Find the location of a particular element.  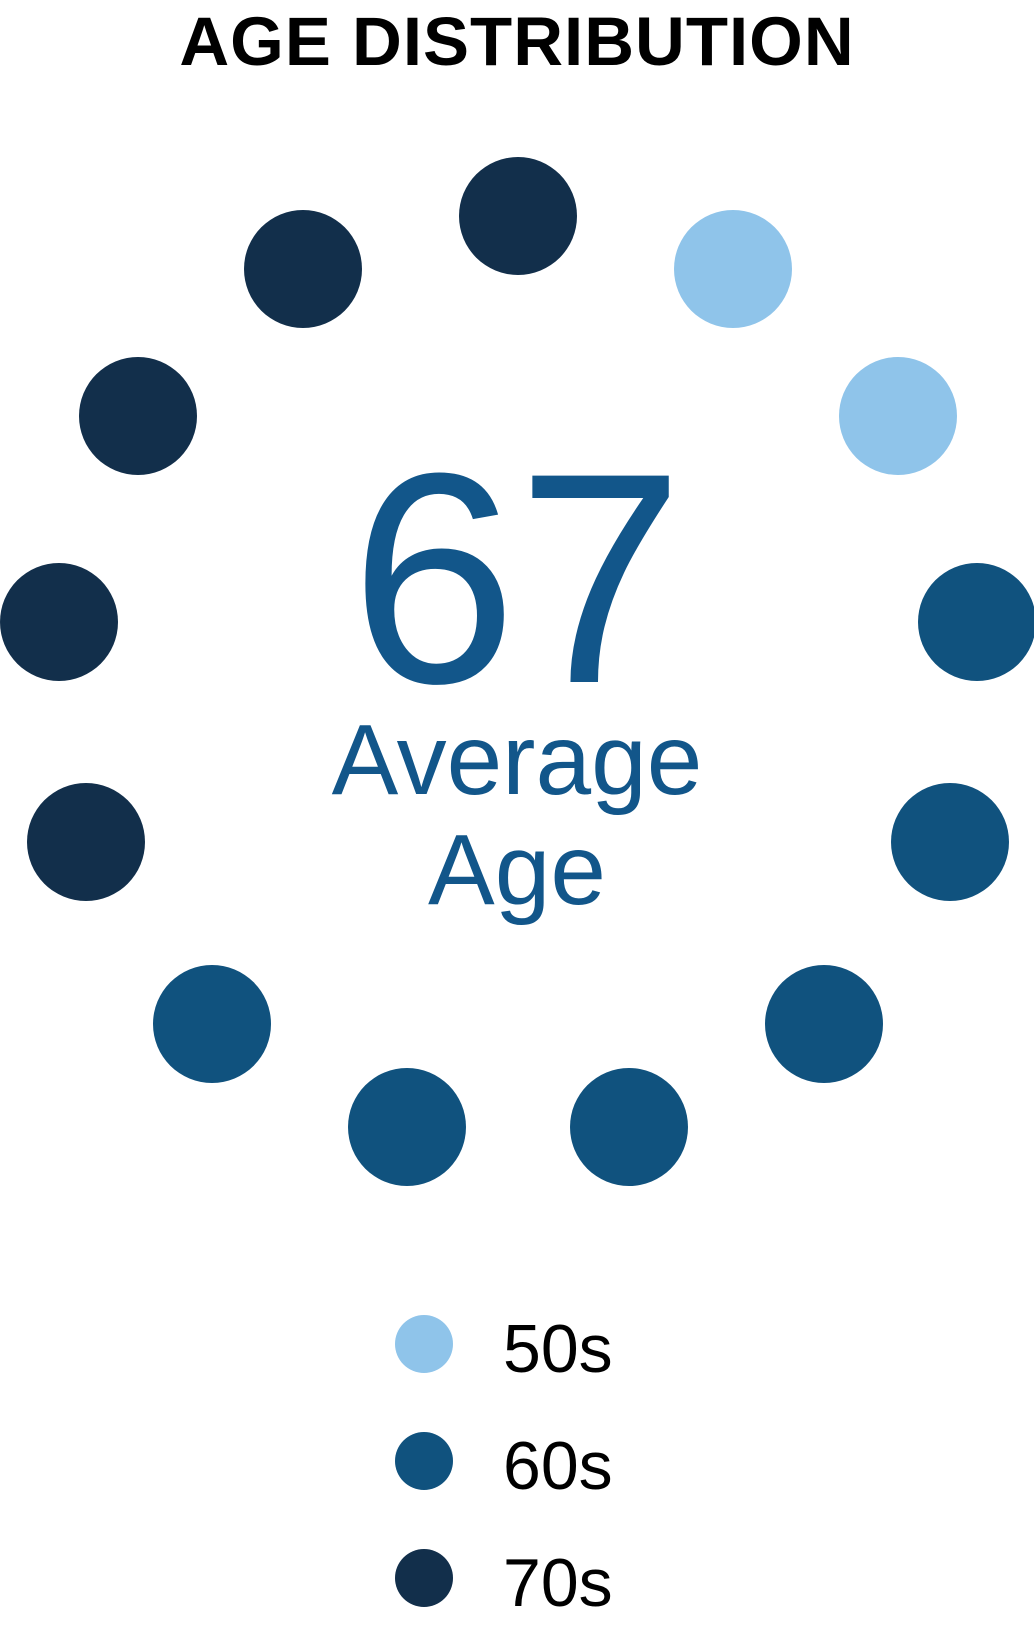

legend-label-70s: 70s is located at coordinates (558, 1583).